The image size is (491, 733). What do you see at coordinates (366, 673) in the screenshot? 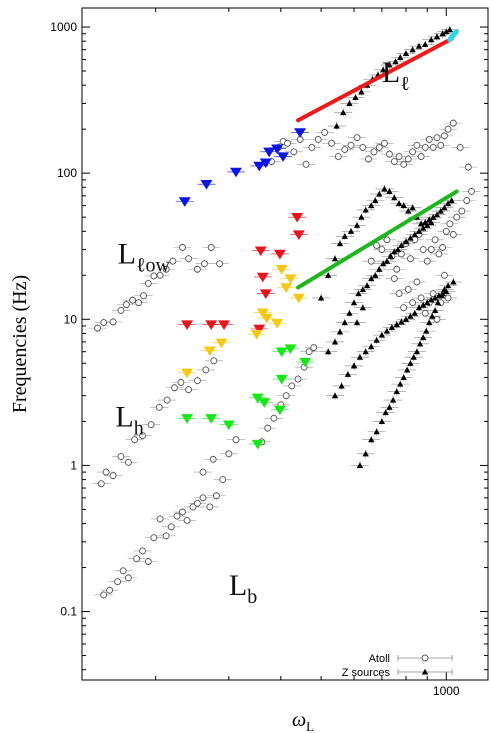
I see `legend-label: Z sources` at bounding box center [366, 673].